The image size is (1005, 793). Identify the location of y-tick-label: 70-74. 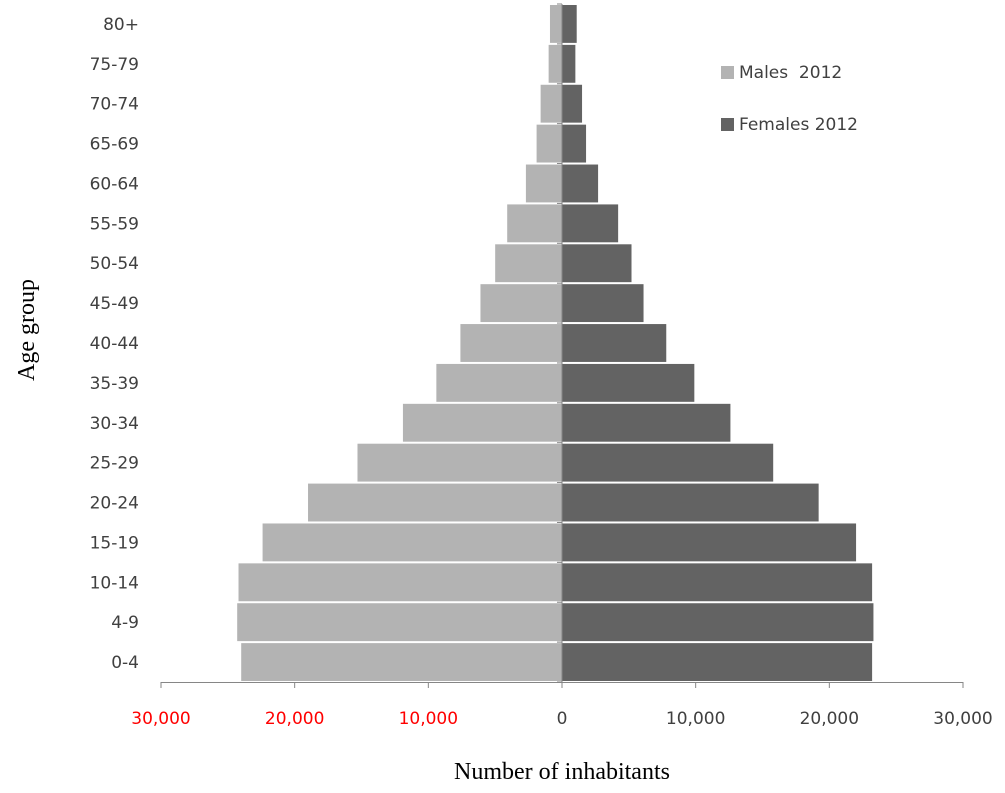
(114, 105).